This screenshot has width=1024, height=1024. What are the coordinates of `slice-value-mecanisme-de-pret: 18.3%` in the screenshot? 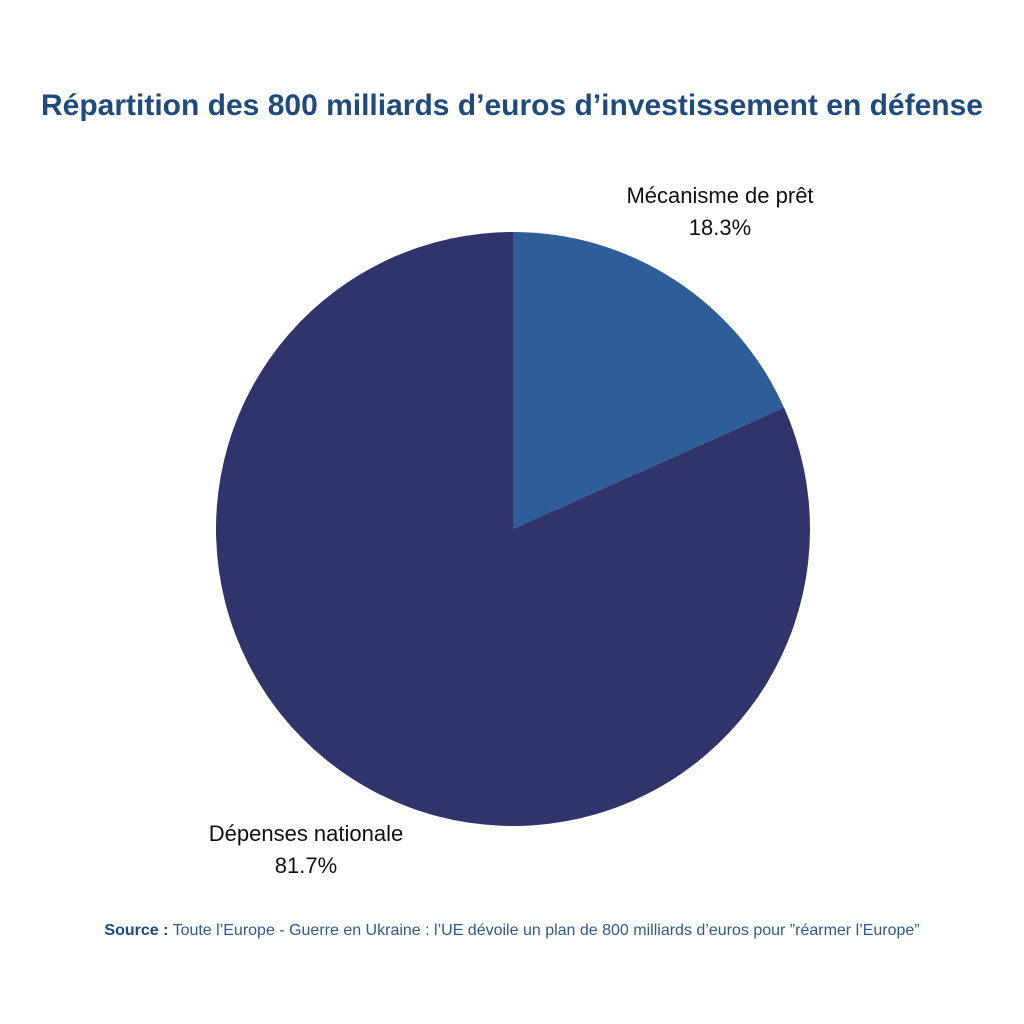 It's located at (720, 227).